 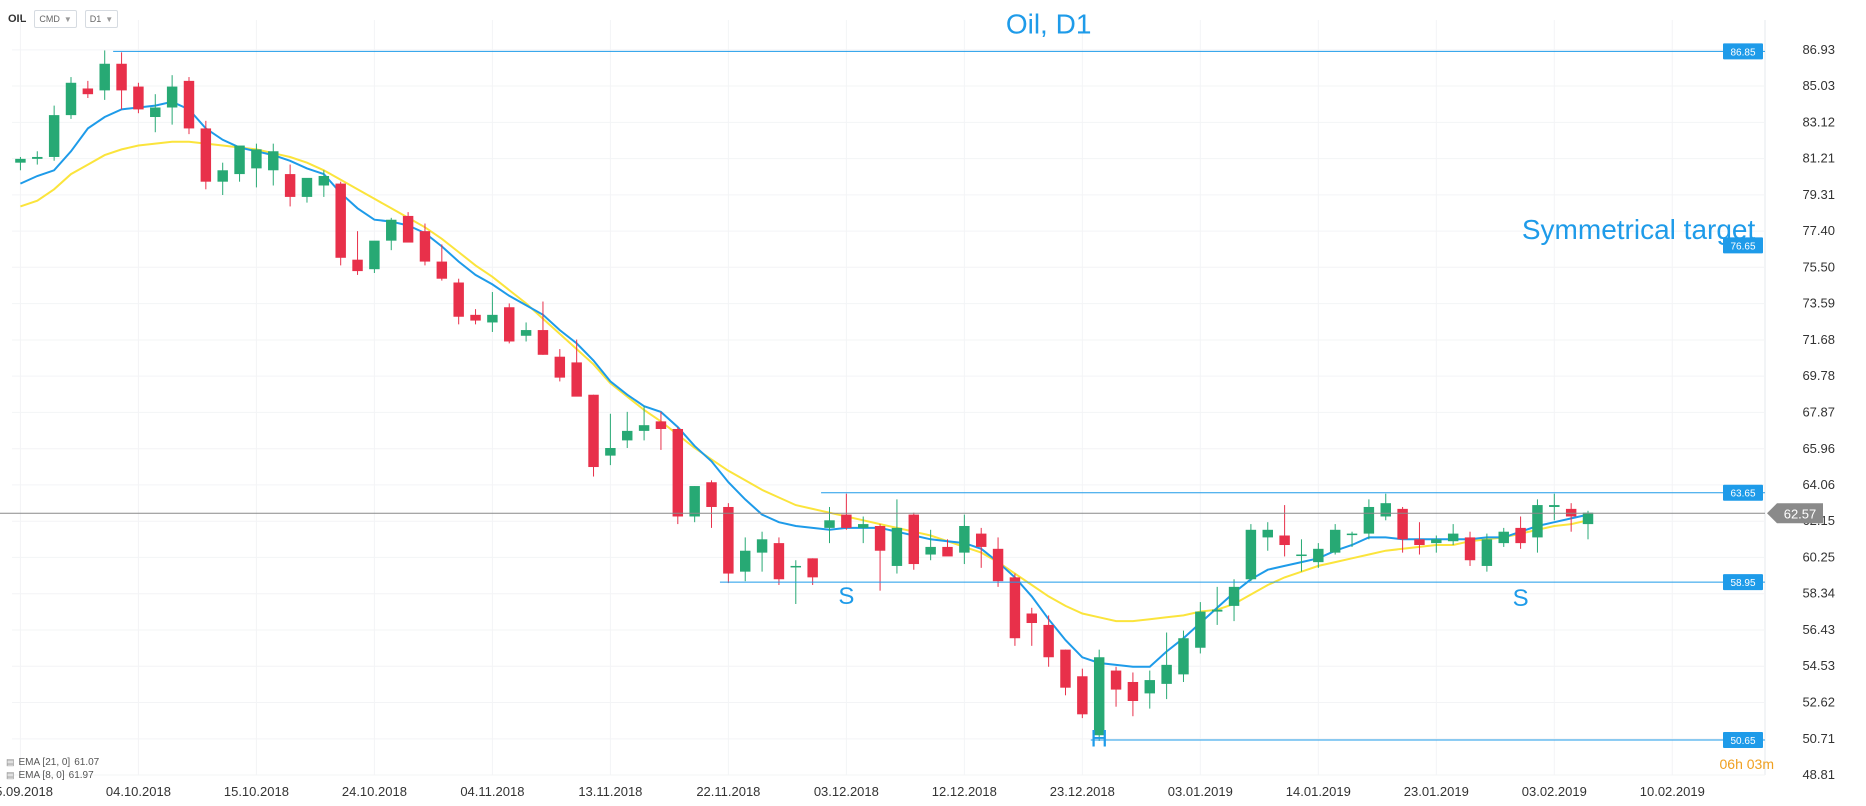 I want to click on market-select: CMD ▼, so click(x=55, y=19).